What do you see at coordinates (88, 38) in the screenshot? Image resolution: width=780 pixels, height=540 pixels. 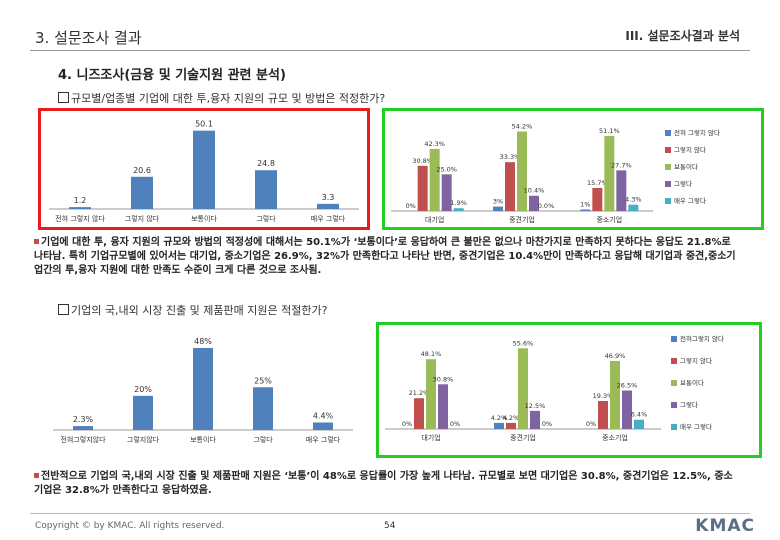 I see `section-header: 3. 설문조사 결과` at bounding box center [88, 38].